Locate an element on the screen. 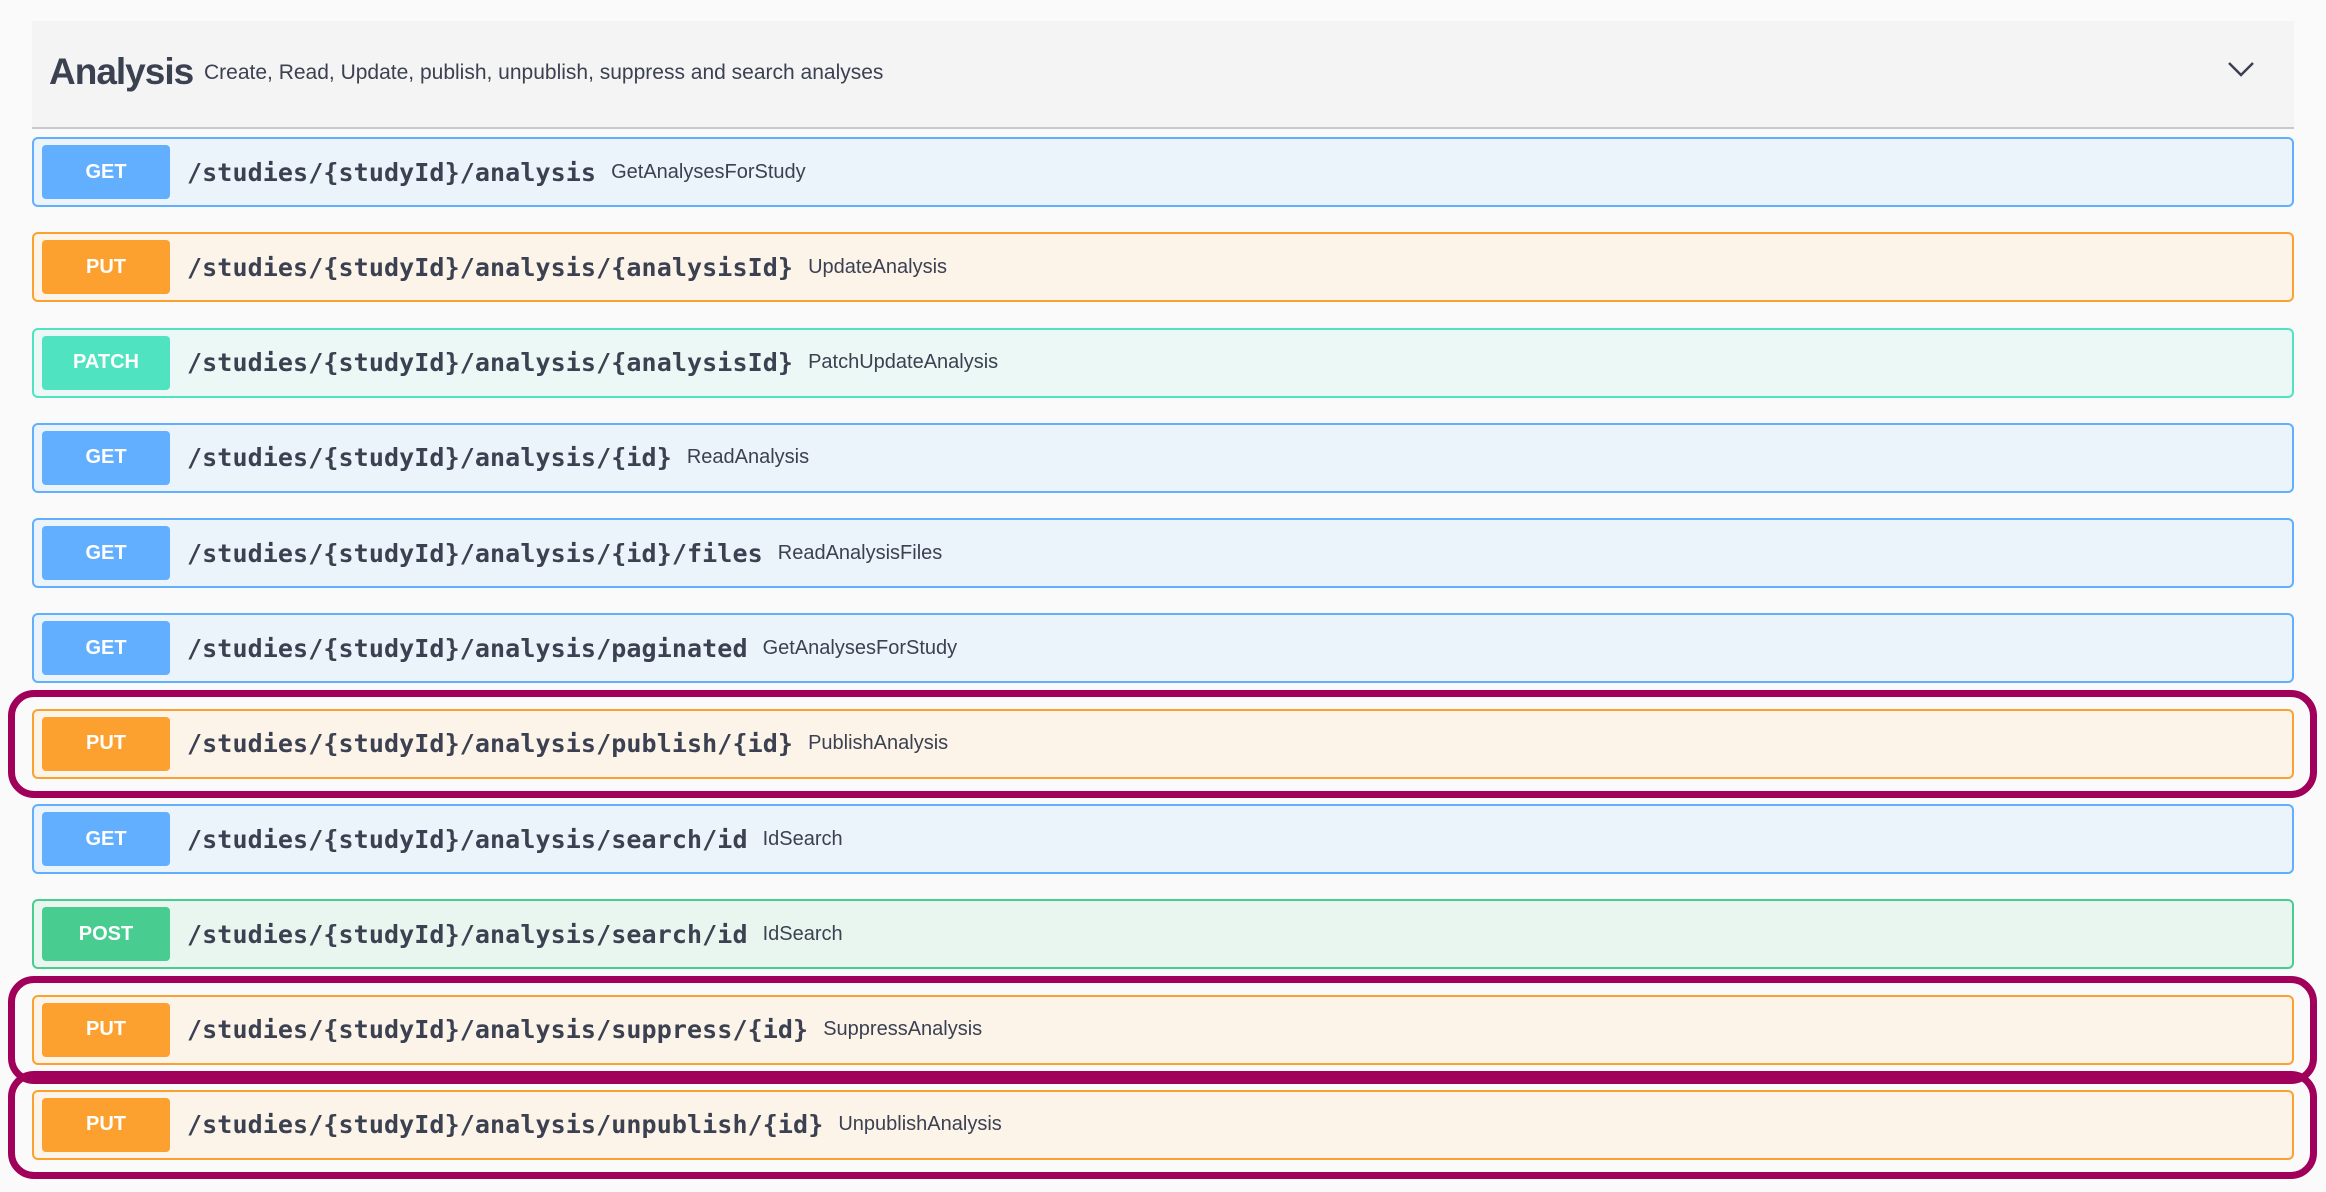 This screenshot has width=2326, height=1192. endpoint-summary: UpdateAnalysis is located at coordinates (878, 266).